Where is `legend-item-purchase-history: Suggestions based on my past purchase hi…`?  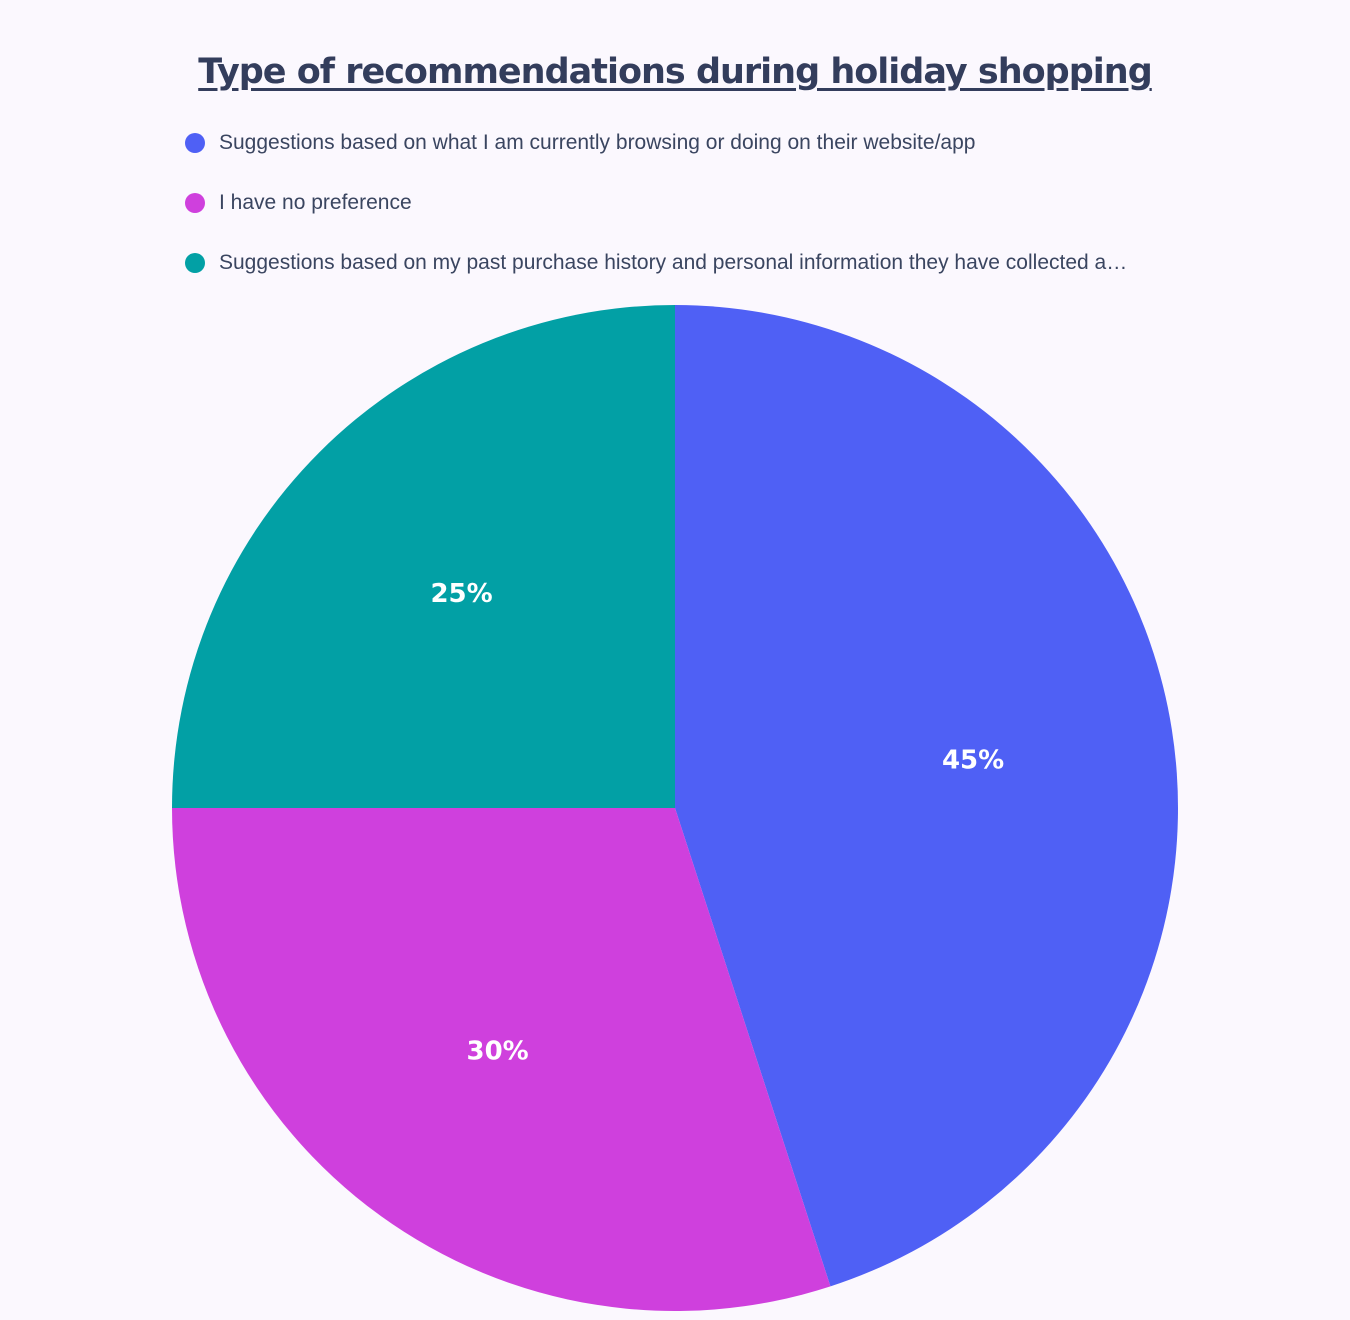
legend-item-purchase-history: Suggestions based on my past purchase hi… is located at coordinates (685, 263).